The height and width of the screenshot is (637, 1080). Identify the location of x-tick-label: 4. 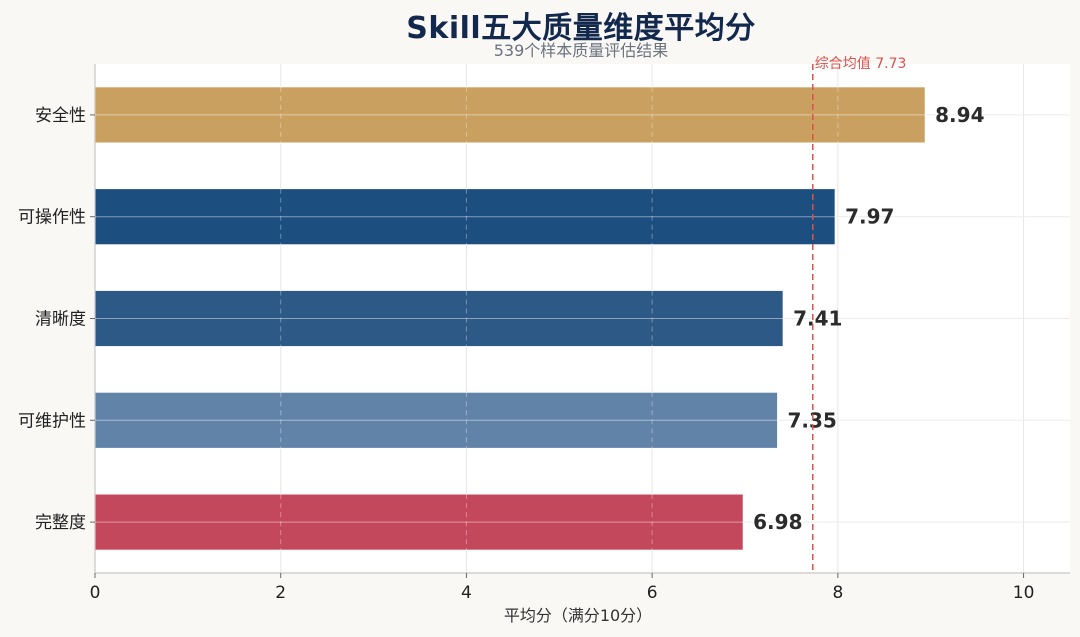
(466, 593).